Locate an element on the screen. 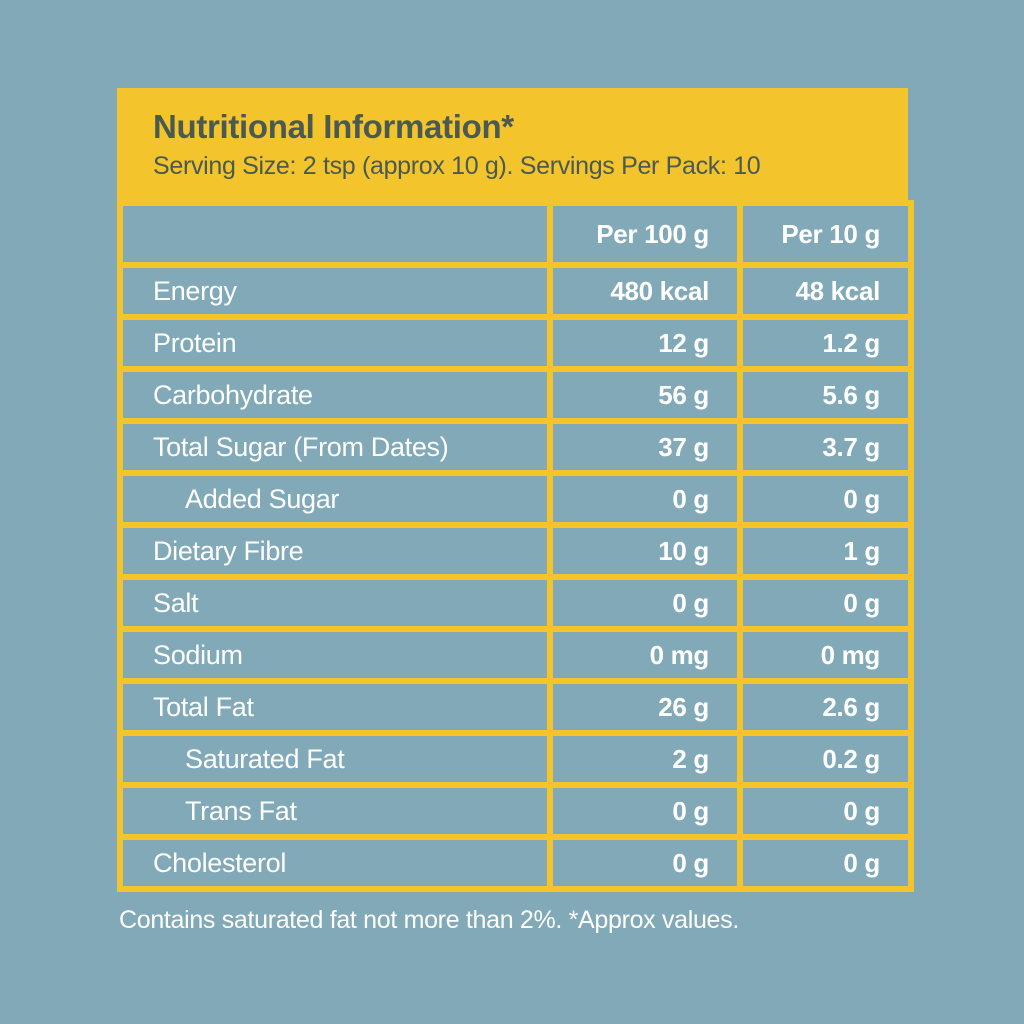 This screenshot has height=1024, width=1024. nutrient-label: Added Sugar is located at coordinates (335, 499).